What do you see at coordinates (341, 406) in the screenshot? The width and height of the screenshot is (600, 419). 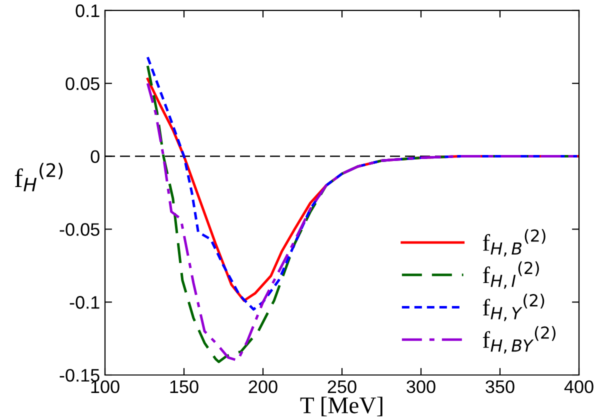 I see `x-axis-title: T [MeV]` at bounding box center [341, 406].